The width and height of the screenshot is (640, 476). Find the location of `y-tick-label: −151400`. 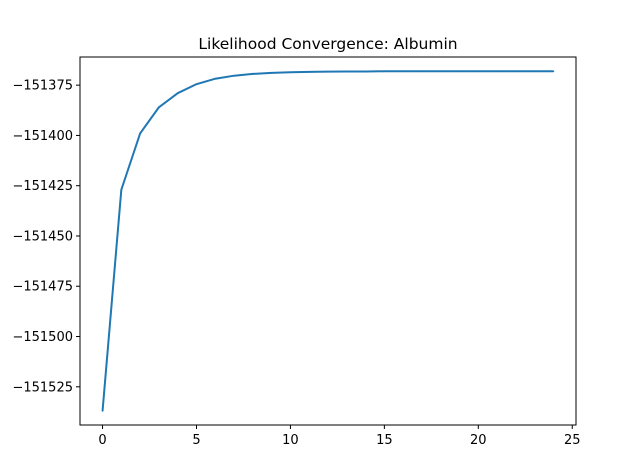

y-tick-label: −151400 is located at coordinates (42, 136).